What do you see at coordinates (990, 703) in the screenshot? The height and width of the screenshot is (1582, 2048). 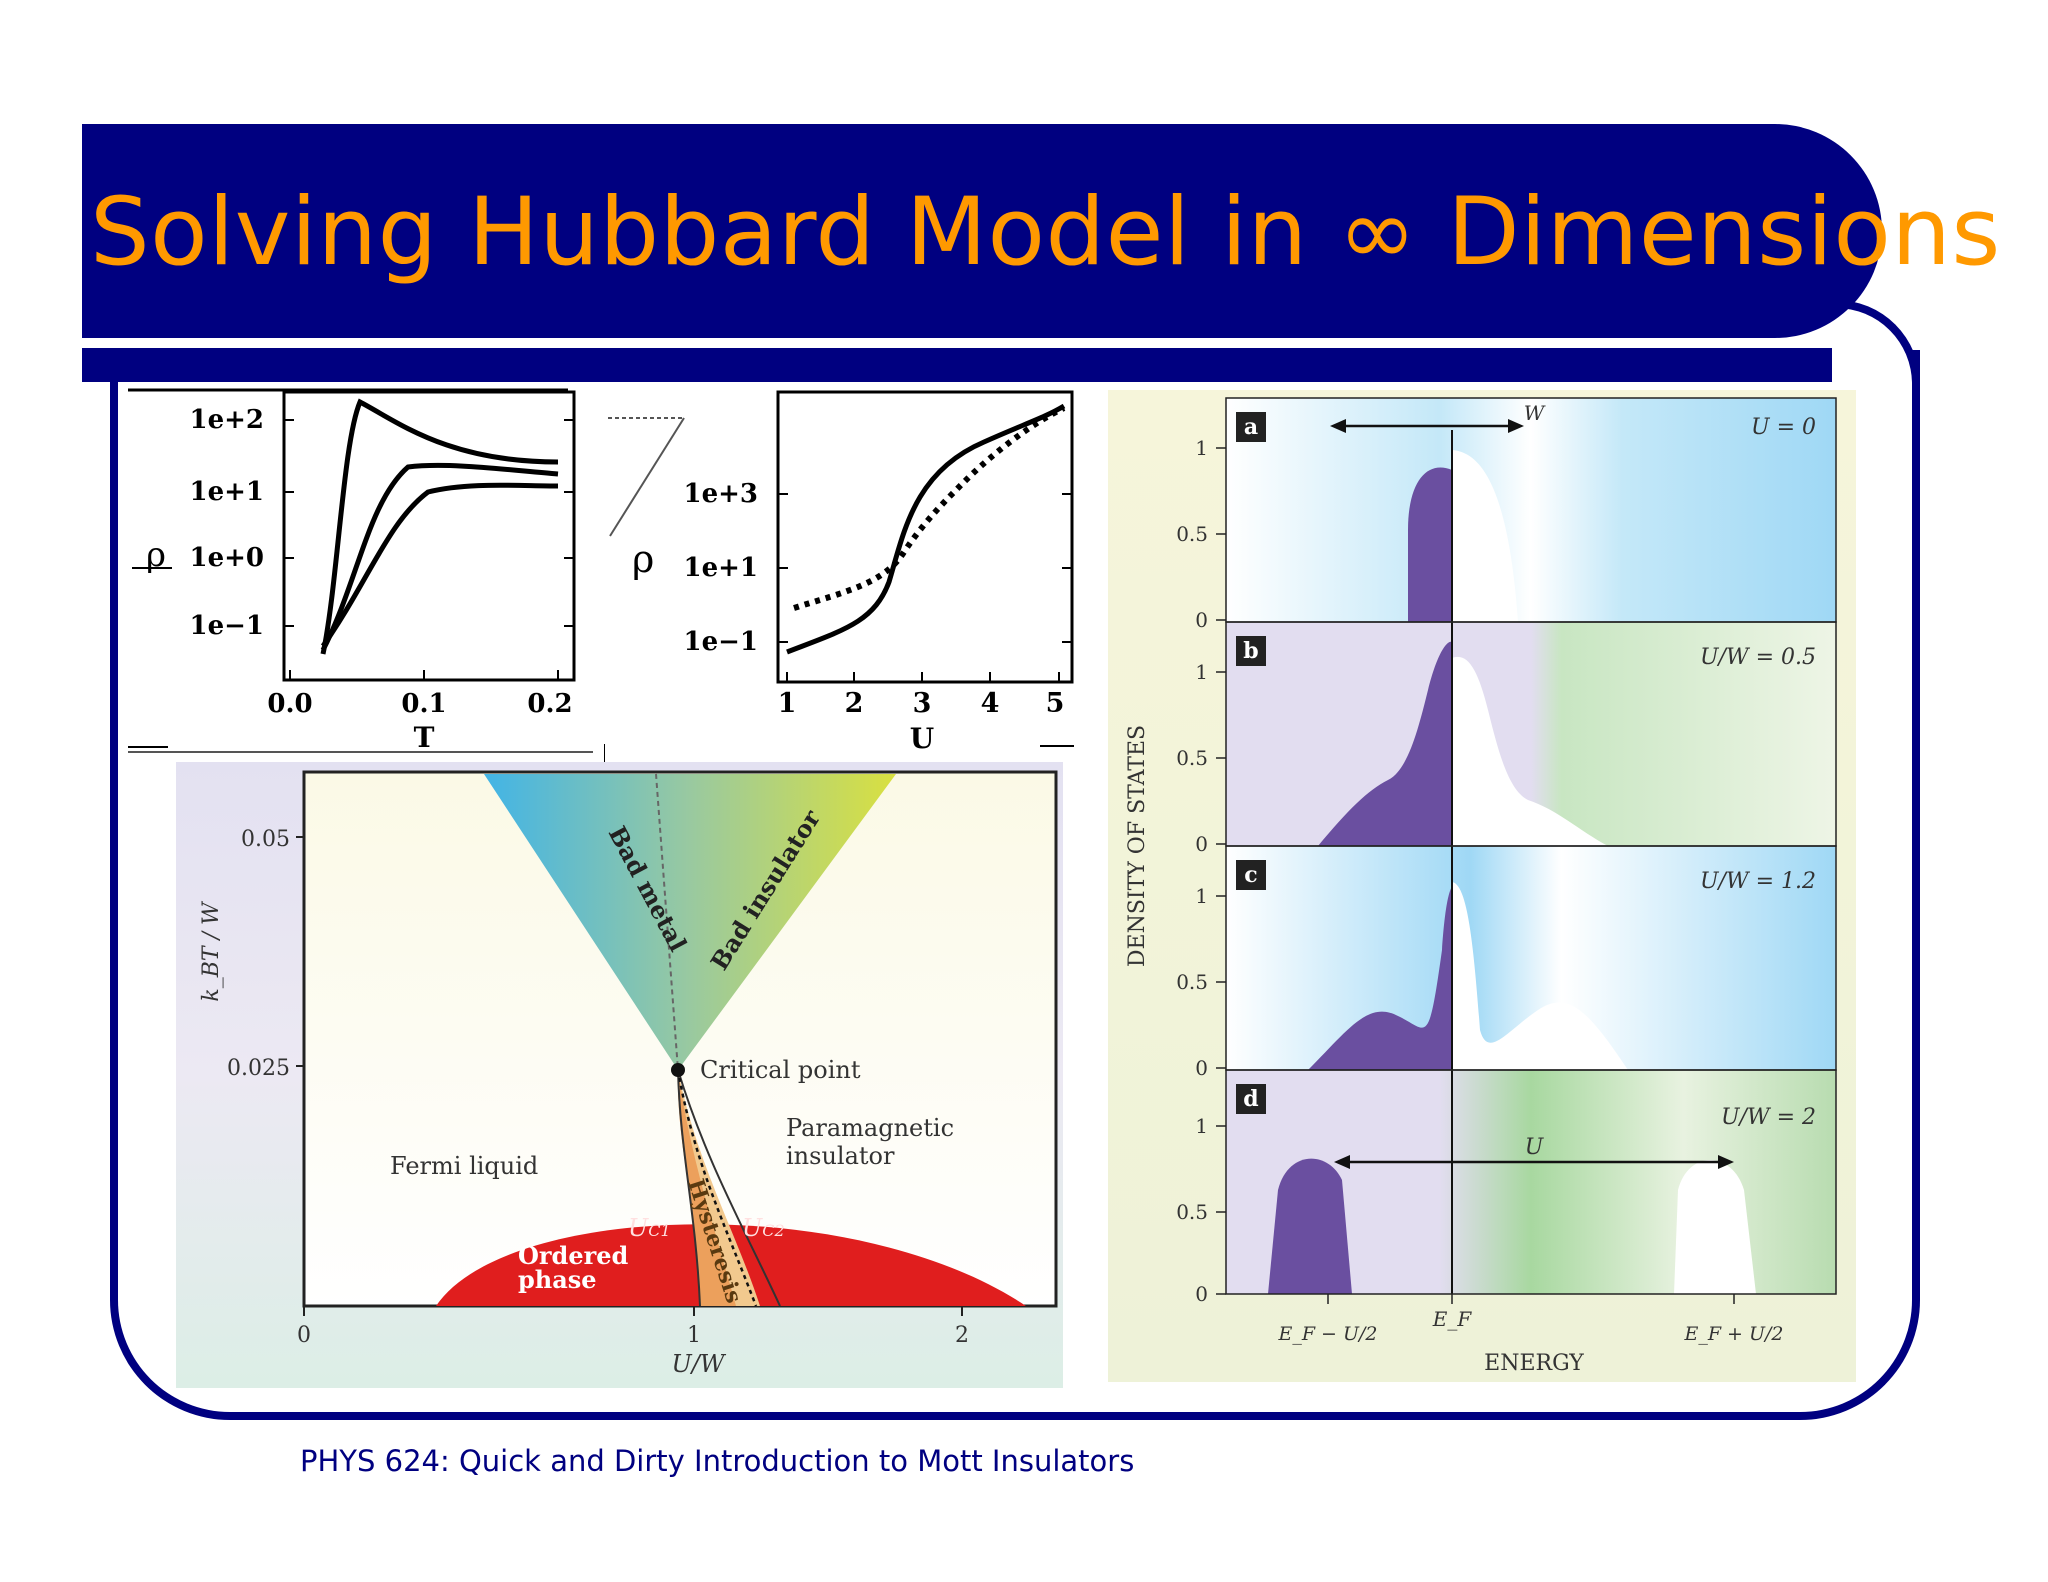 I see `rho-U-xtick-3: 4` at bounding box center [990, 703].